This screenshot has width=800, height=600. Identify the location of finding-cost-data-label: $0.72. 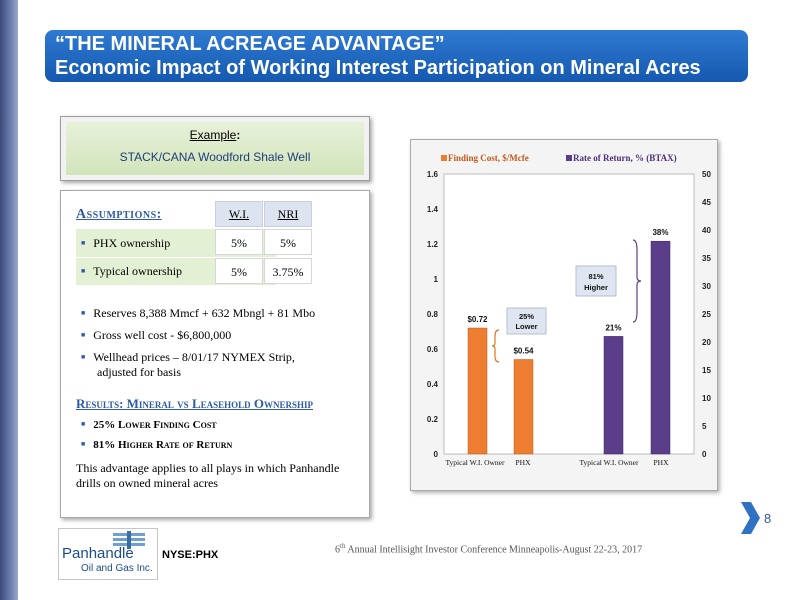
(477, 319).